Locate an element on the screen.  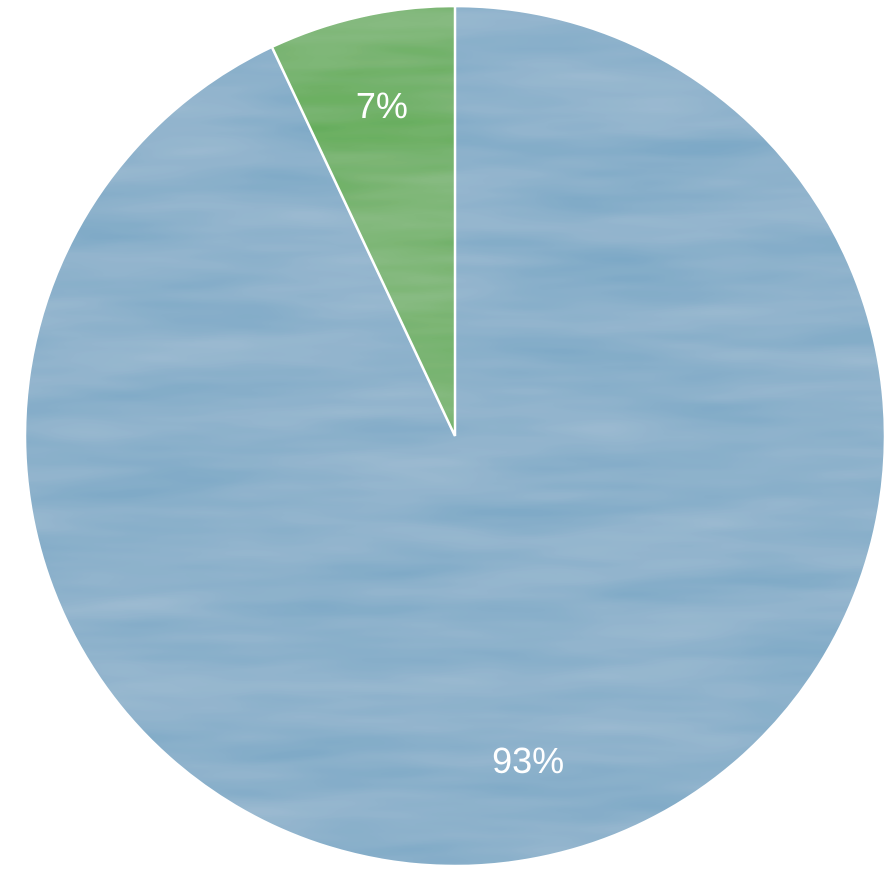
pie-slice is located at coordinates (363, 220).